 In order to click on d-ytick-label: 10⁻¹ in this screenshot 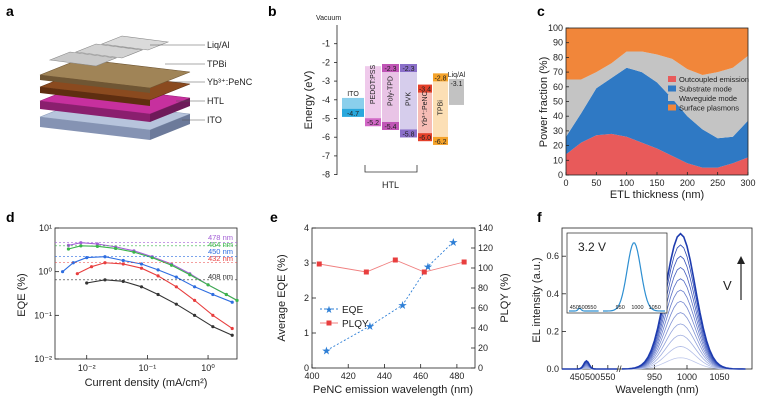, I will do `click(43, 315)`.